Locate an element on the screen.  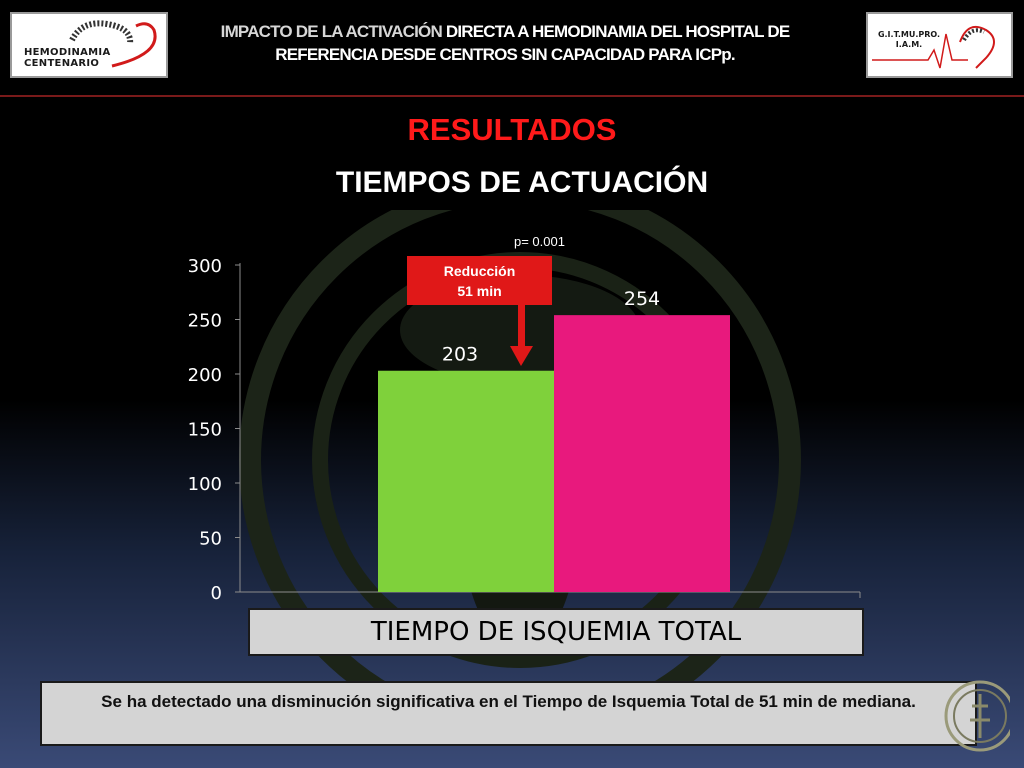
arrow-shaft is located at coordinates (521, 327).